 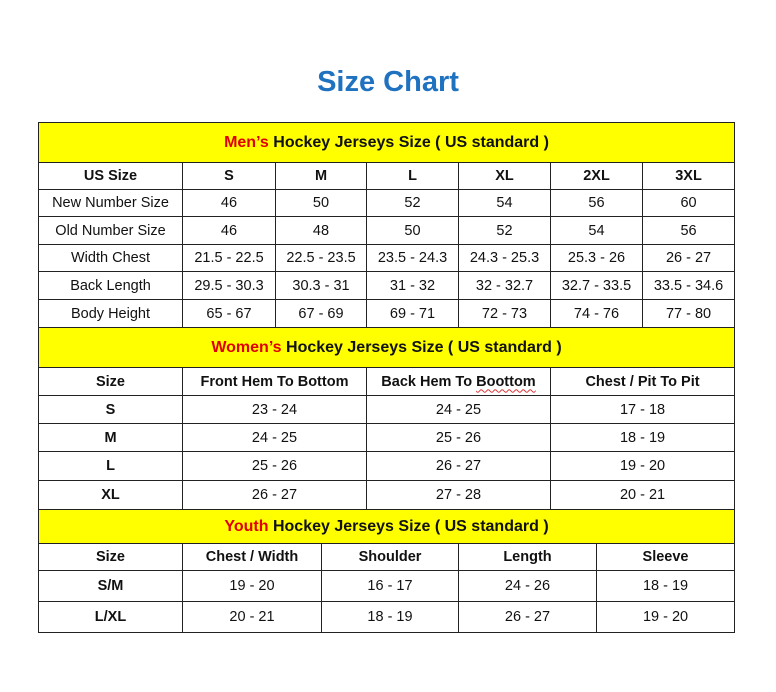 I want to click on column-header-label: Chest / Pit To Pit, so click(x=642, y=381).